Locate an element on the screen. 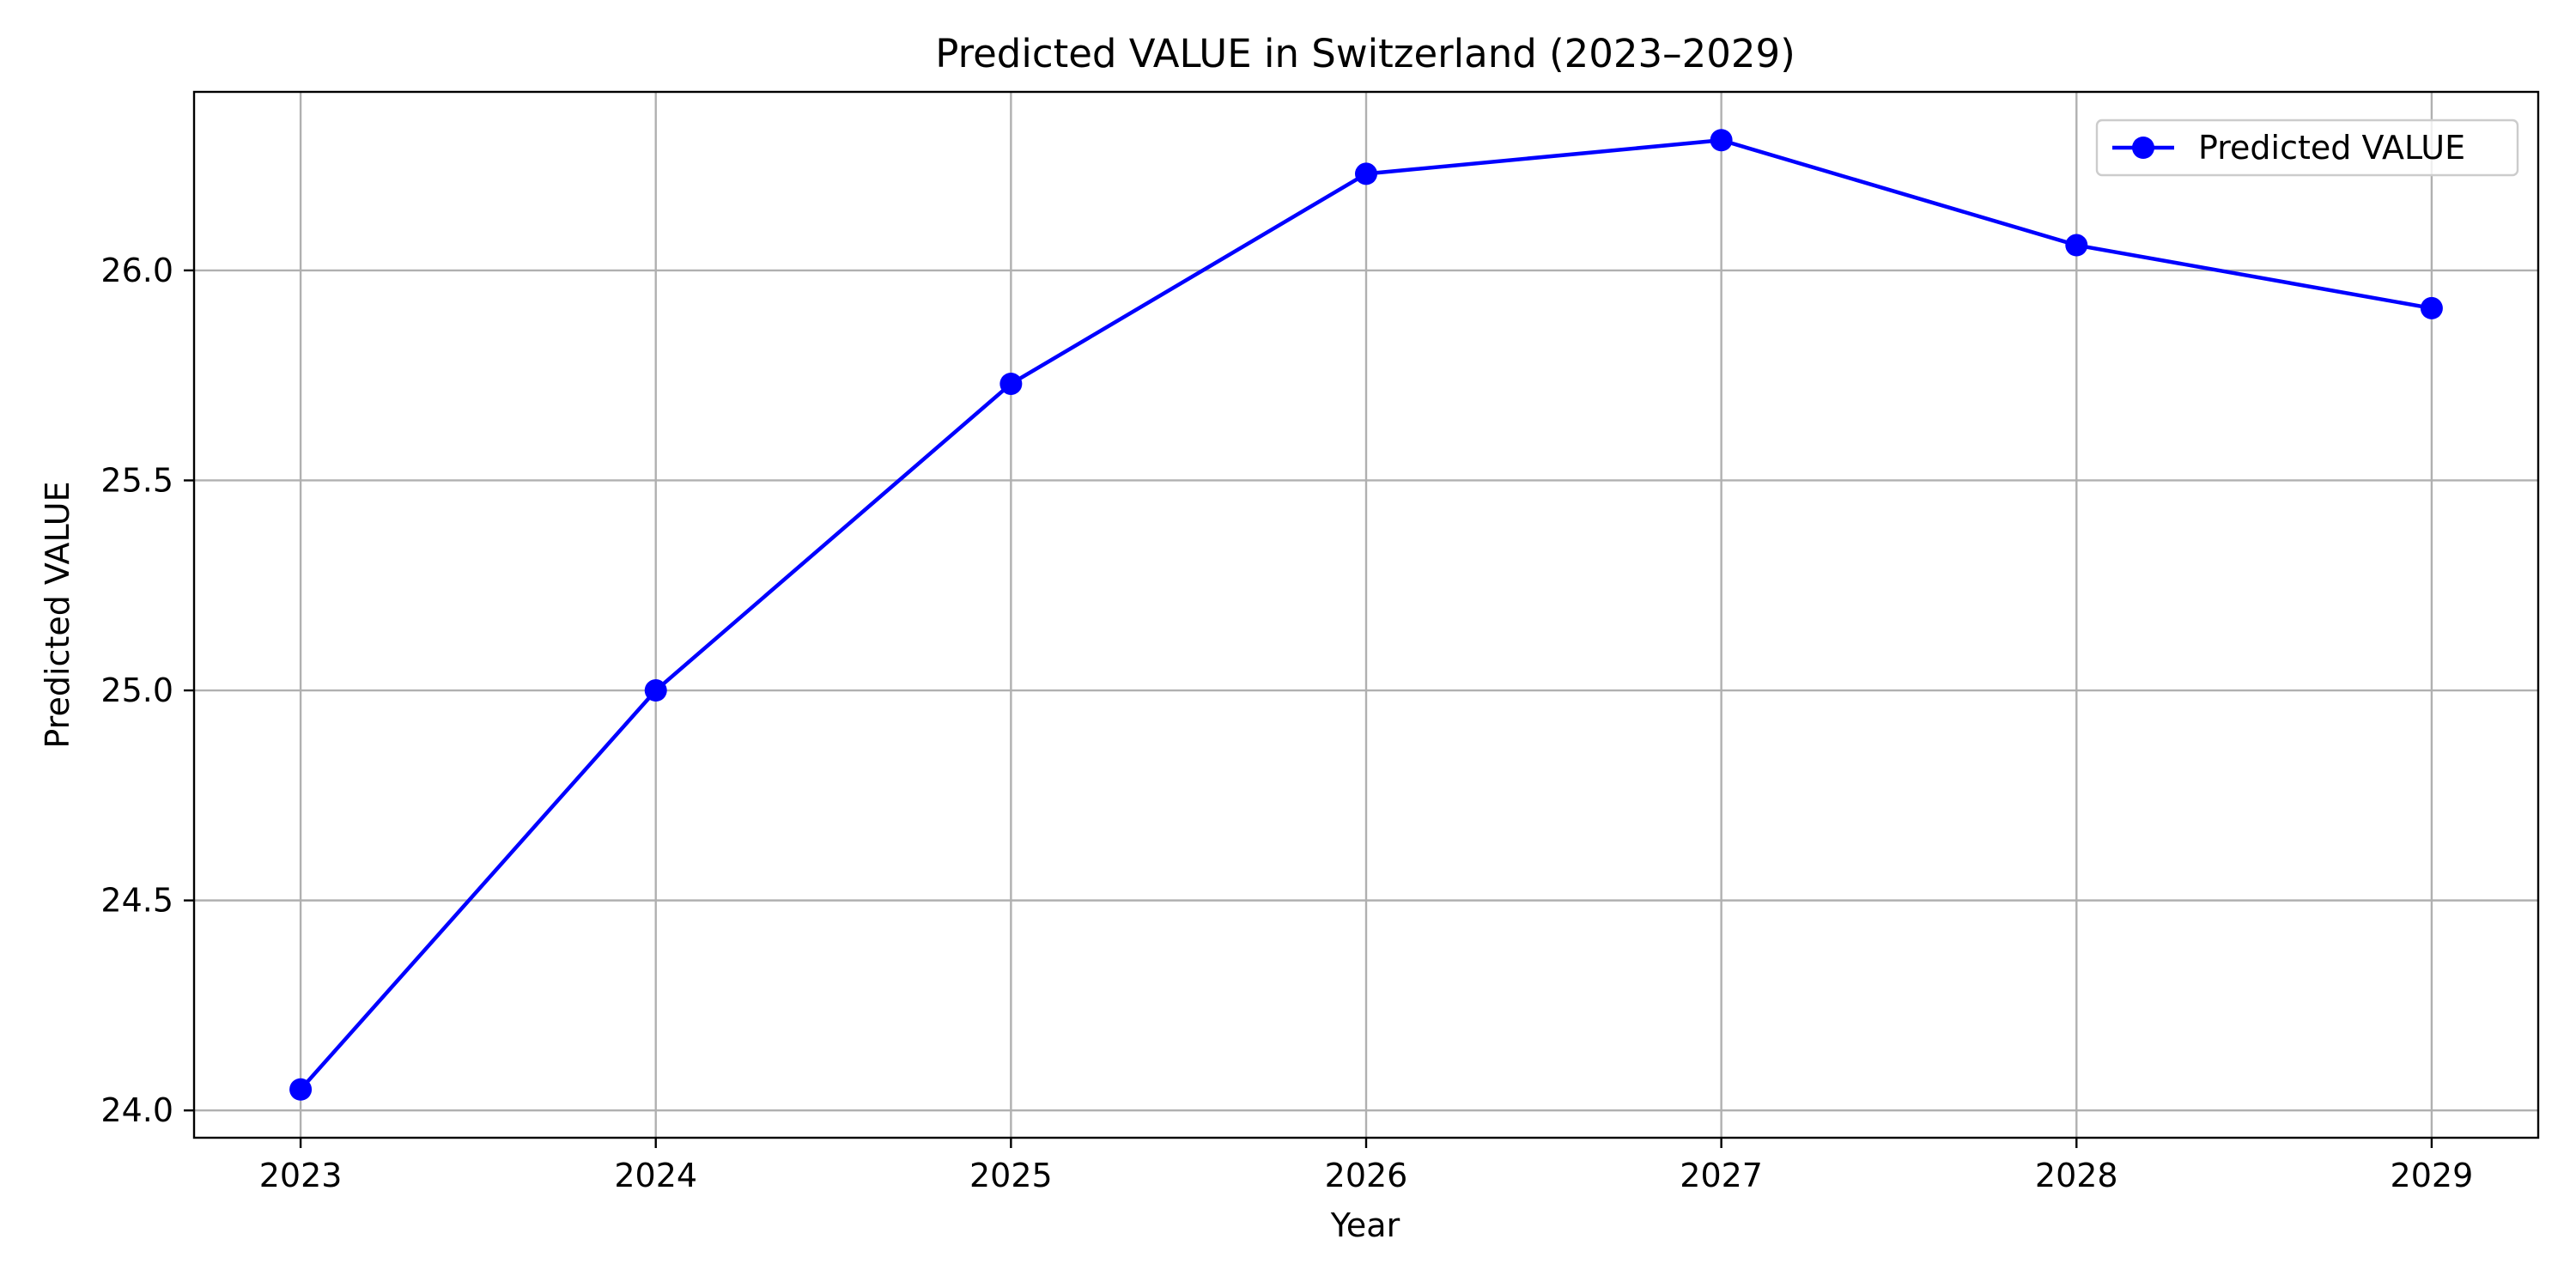  x-tick-label: 2025 is located at coordinates (1011, 1175).